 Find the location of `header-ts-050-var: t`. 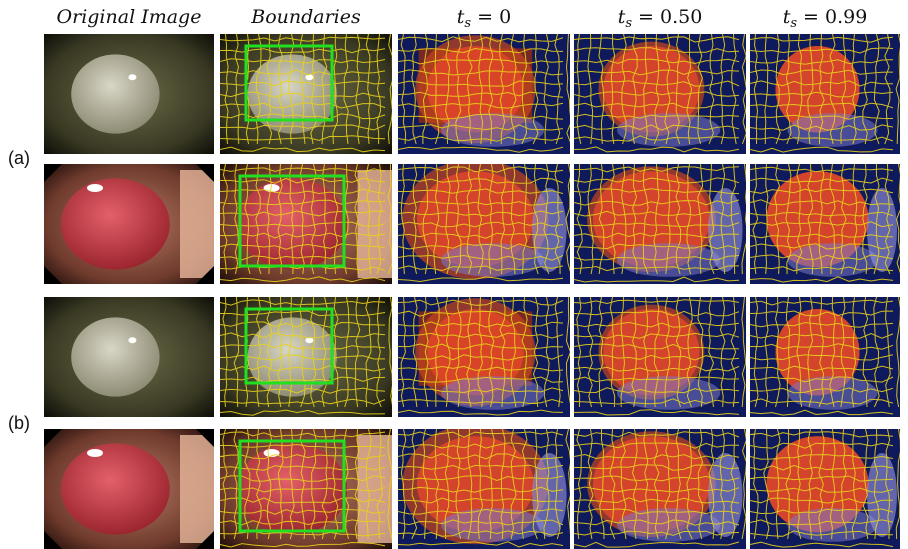

header-ts-050-var: t is located at coordinates (621, 17).